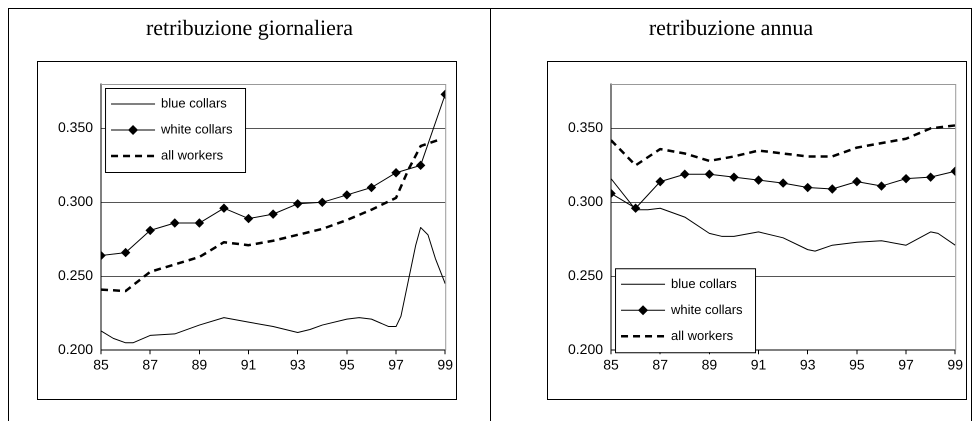 Image resolution: width=979 pixels, height=421 pixels. I want to click on chart-title: retribuzione annua, so click(731, 28).